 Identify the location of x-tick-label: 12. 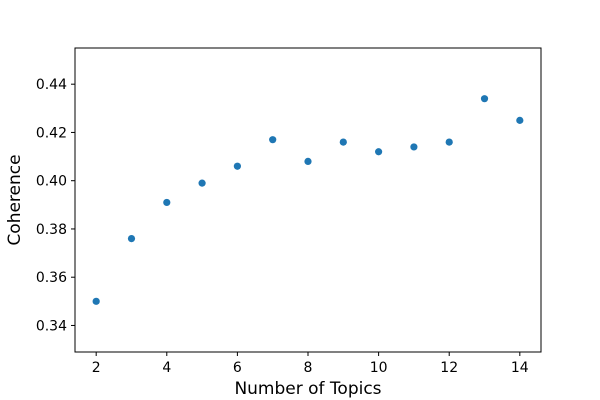
(449, 368).